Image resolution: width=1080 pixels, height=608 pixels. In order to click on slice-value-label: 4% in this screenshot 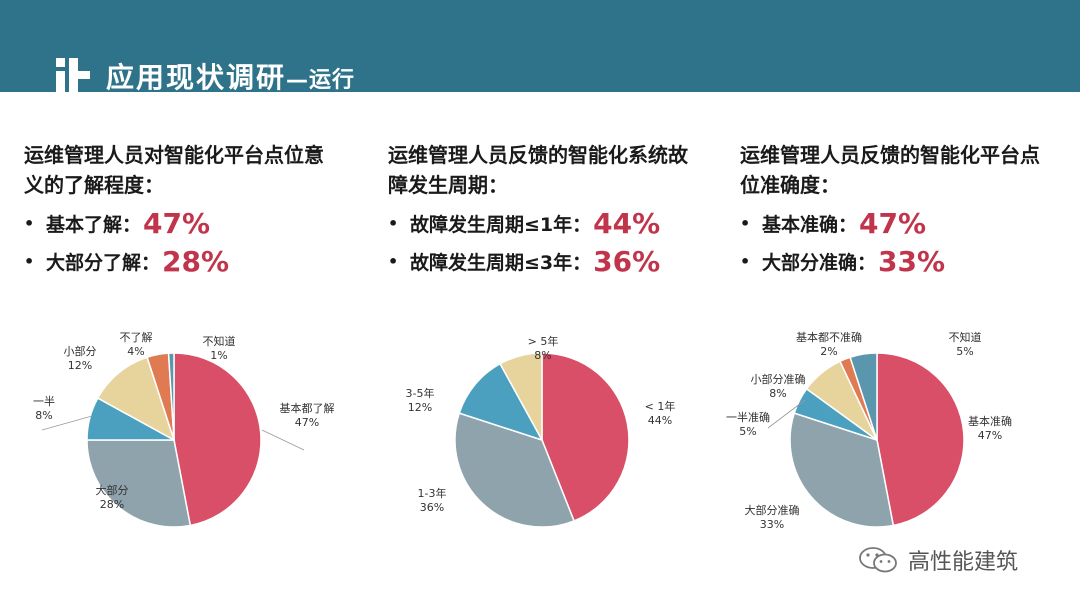, I will do `click(135, 351)`.